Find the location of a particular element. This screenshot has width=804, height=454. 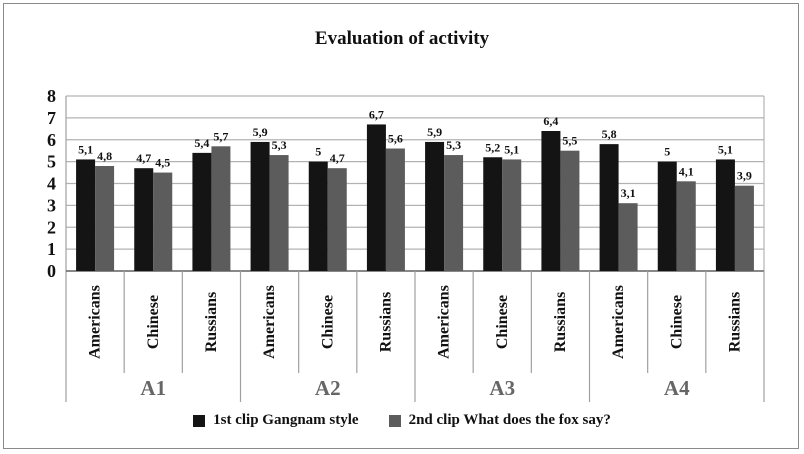

x-group-label: A2 is located at coordinates (328, 388).